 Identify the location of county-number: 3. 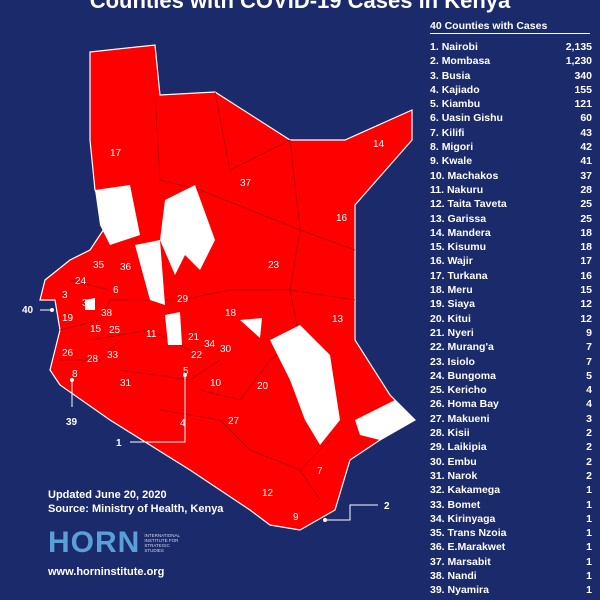
(65, 295).